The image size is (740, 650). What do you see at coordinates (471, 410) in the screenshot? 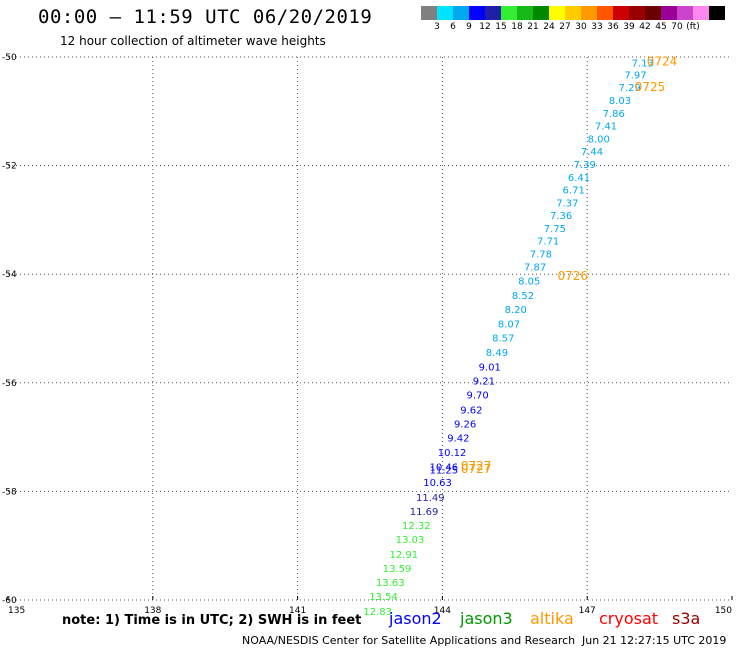
I see `swh-label: 9.62` at bounding box center [471, 410].